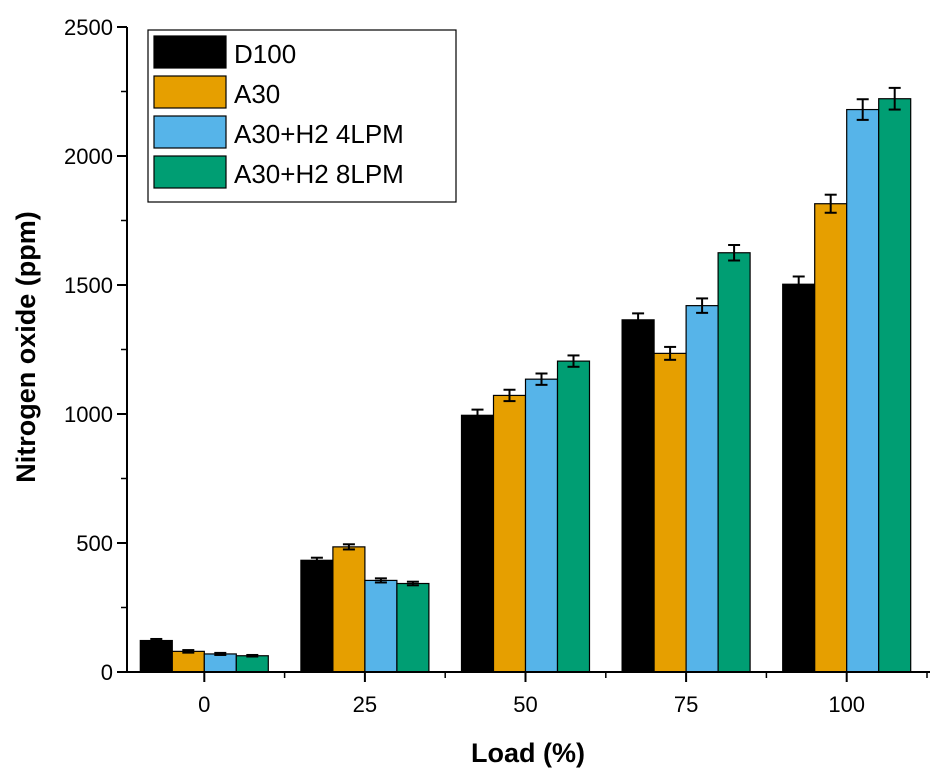 This screenshot has height=783, width=932. Describe the element at coordinates (94, 543) in the screenshot. I see `y-tick-label: 500` at that location.